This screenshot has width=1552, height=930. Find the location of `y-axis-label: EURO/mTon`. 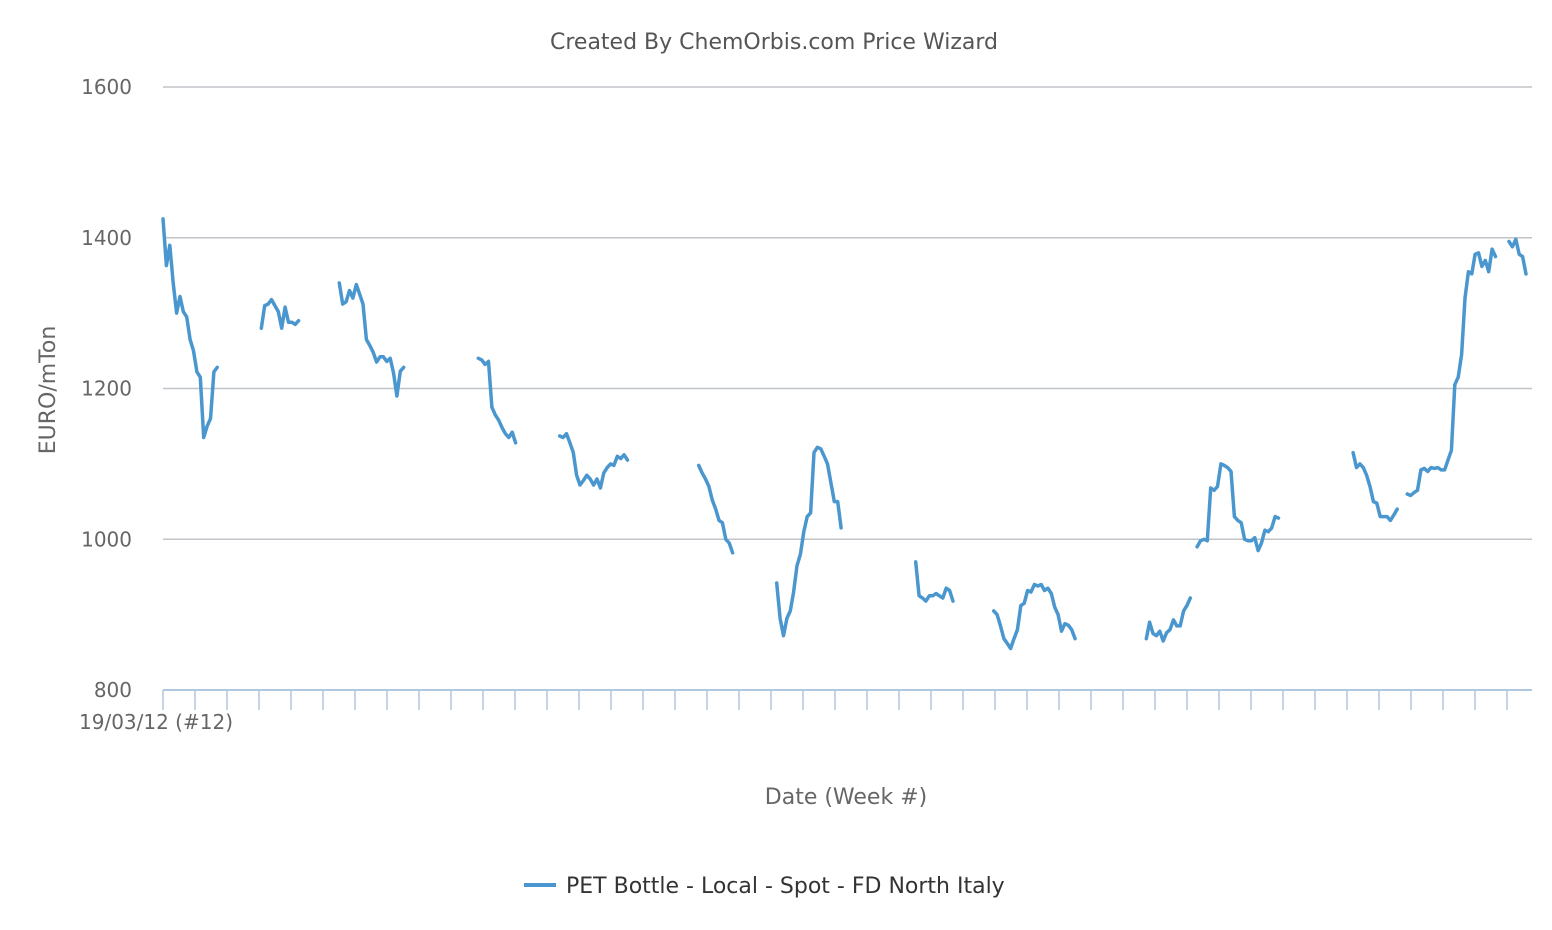

y-axis-label: EURO/mTon is located at coordinates (48, 390).